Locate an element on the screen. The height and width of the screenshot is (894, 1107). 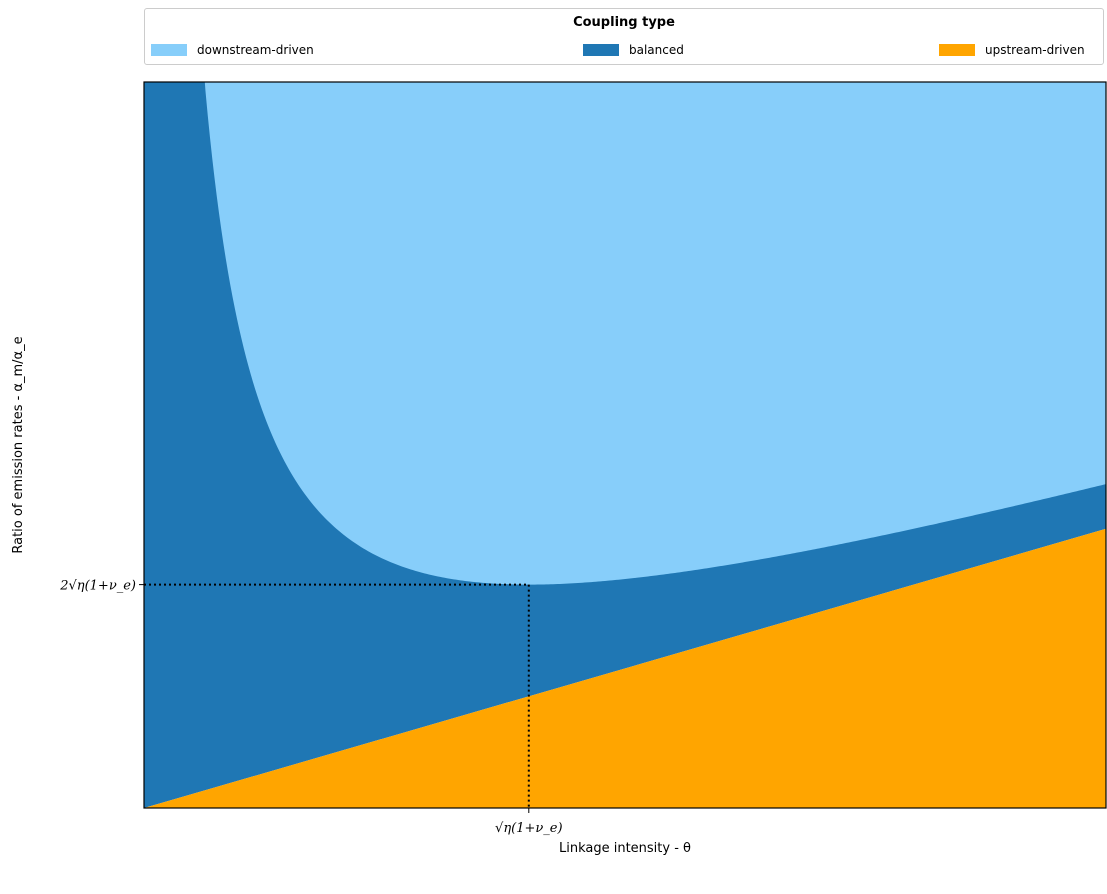
legend-swatch-upstream is located at coordinates (957, 50).